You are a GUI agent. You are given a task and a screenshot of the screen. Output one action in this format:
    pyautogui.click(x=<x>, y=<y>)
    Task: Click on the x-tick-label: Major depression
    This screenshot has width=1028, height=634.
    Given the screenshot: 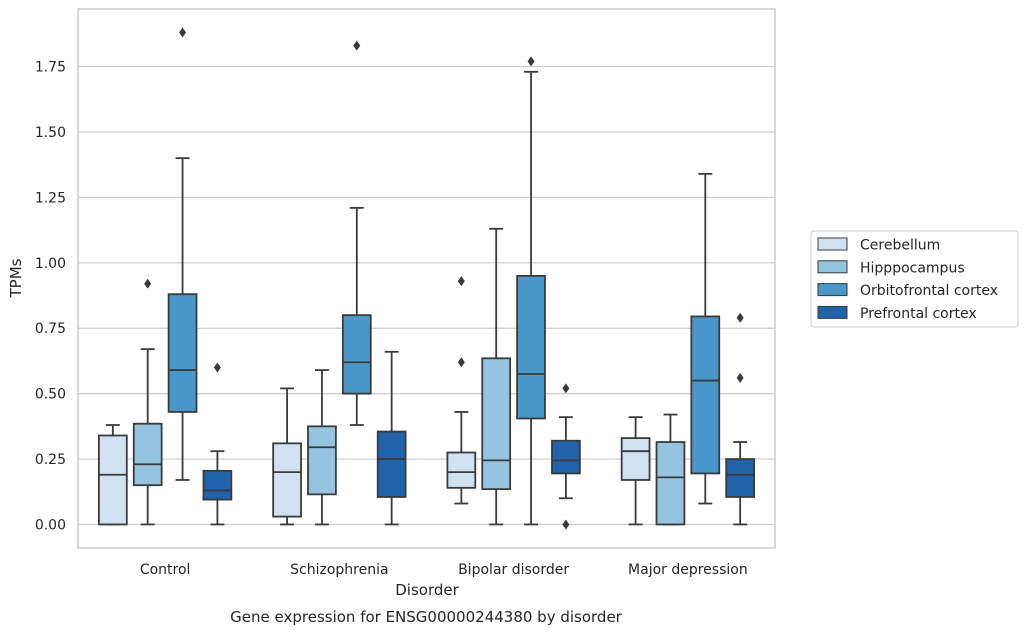 What is the action you would take?
    pyautogui.click(x=688, y=570)
    